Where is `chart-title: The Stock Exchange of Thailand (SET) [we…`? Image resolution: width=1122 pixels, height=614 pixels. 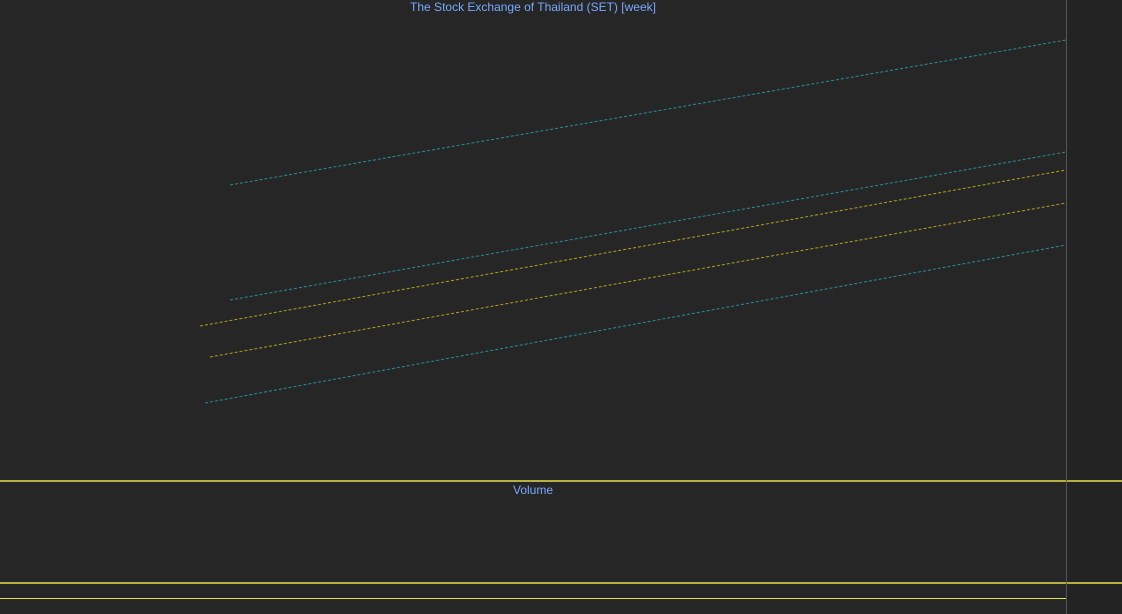
chart-title: The Stock Exchange of Thailand (SET) [we… is located at coordinates (533, 7).